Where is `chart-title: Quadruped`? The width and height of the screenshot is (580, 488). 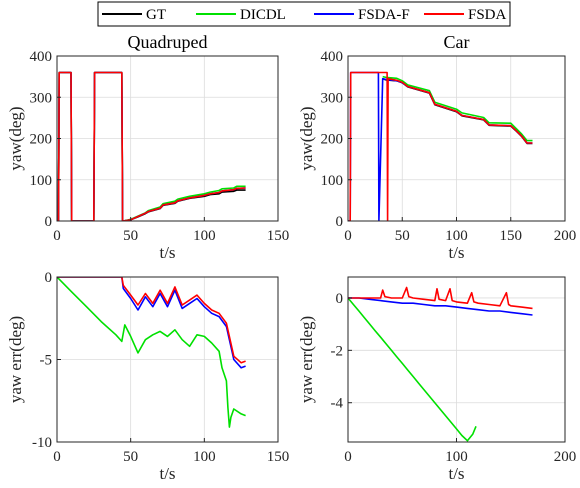
chart-title: Quadruped is located at coordinates (168, 42).